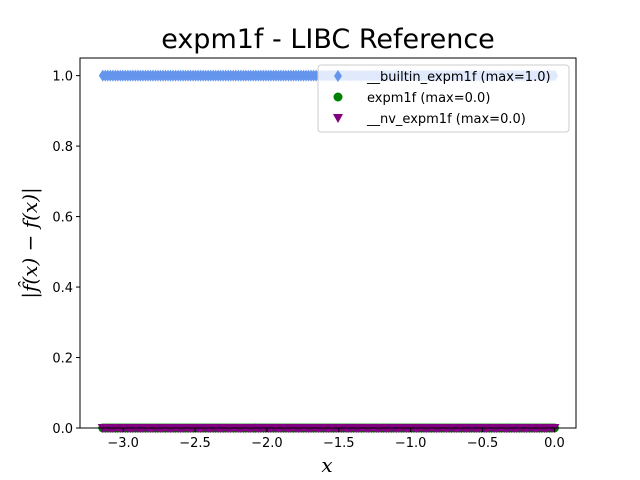  What do you see at coordinates (339, 443) in the screenshot?
I see `x-tick-label: −1.5` at bounding box center [339, 443].